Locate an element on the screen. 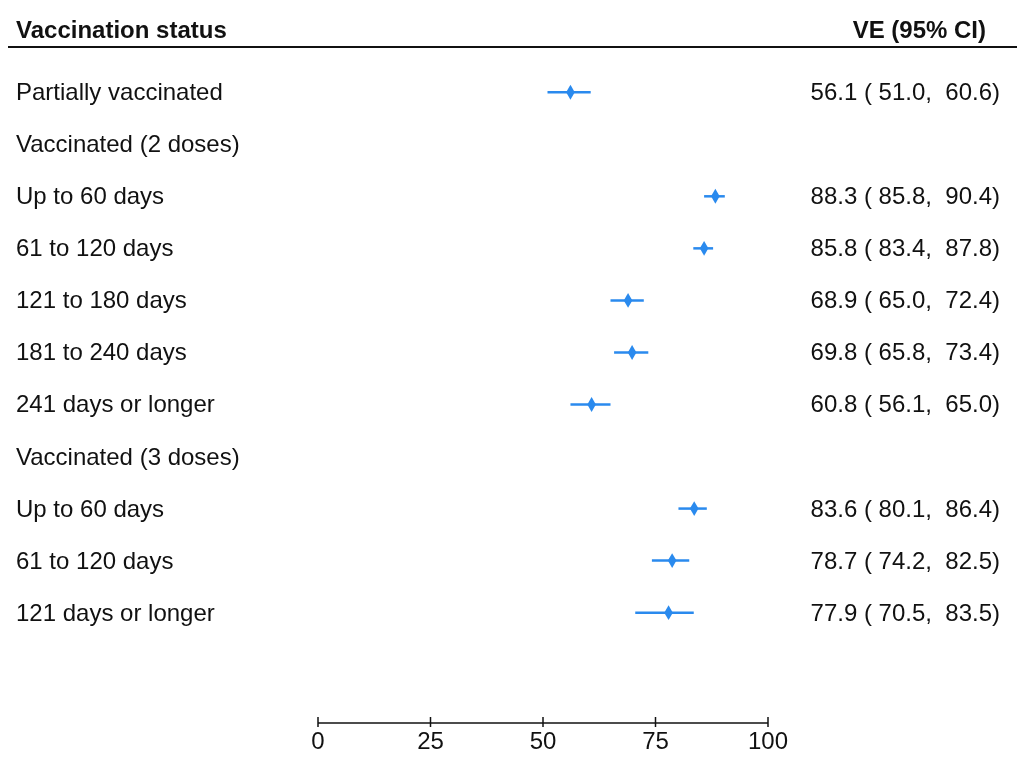 This screenshot has width=1029, height=777. data-label: 56.1 ( 51.0, 60.6) is located at coordinates (905, 92).